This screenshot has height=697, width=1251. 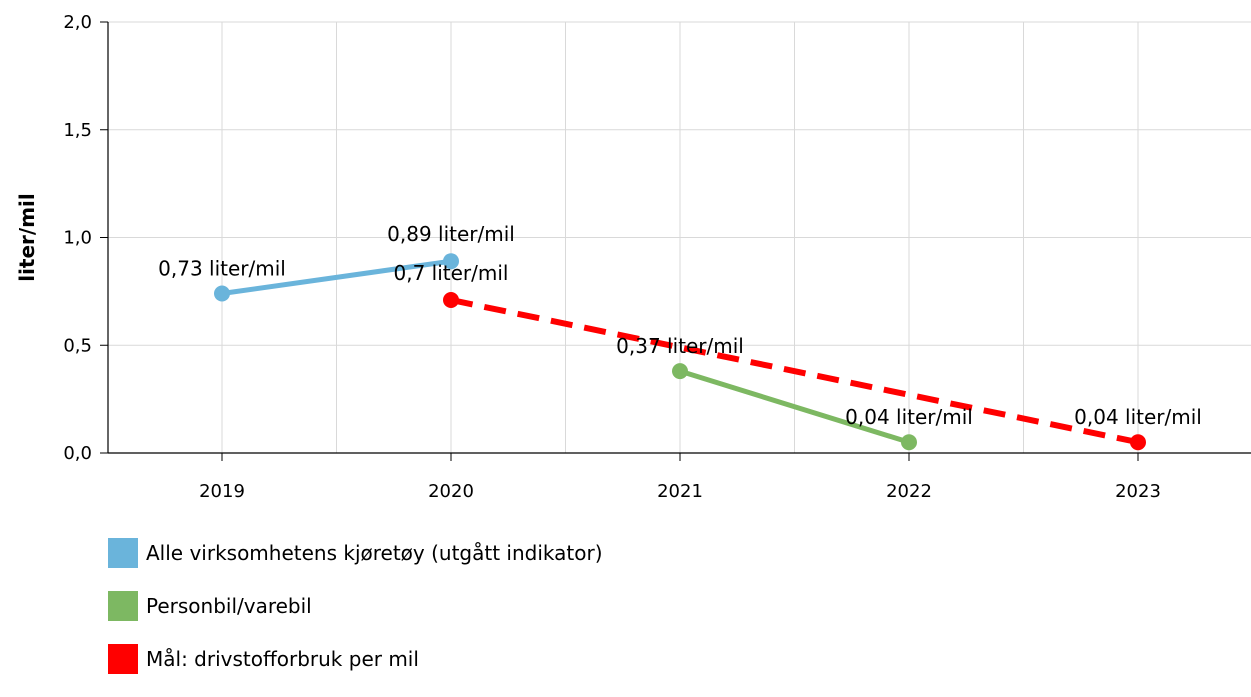 I want to click on y-tick-label: 0,0, so click(x=77, y=453).